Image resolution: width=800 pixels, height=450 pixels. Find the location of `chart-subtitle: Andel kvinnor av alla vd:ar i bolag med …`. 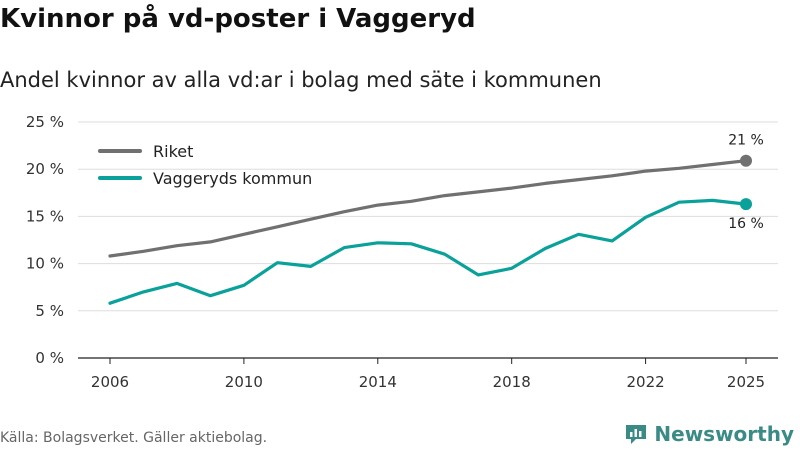

chart-subtitle: Andel kvinnor av alla vd:ar i bolag med … is located at coordinates (301, 80).